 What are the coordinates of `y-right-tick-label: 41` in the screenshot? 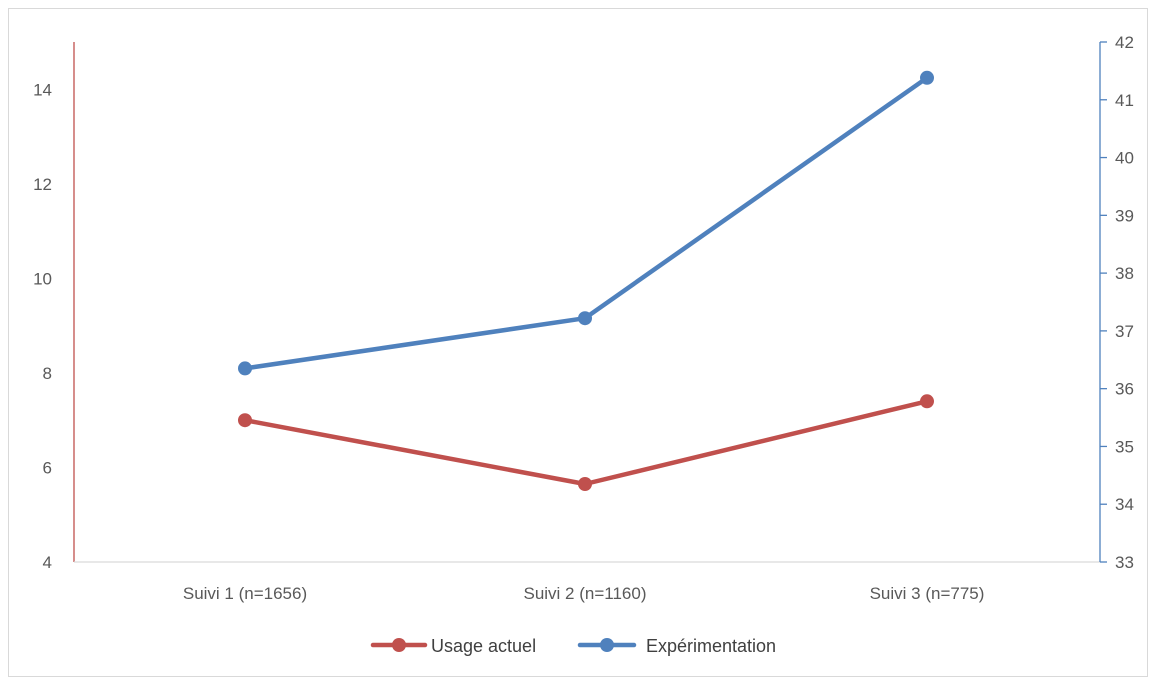 It's located at (1124, 100).